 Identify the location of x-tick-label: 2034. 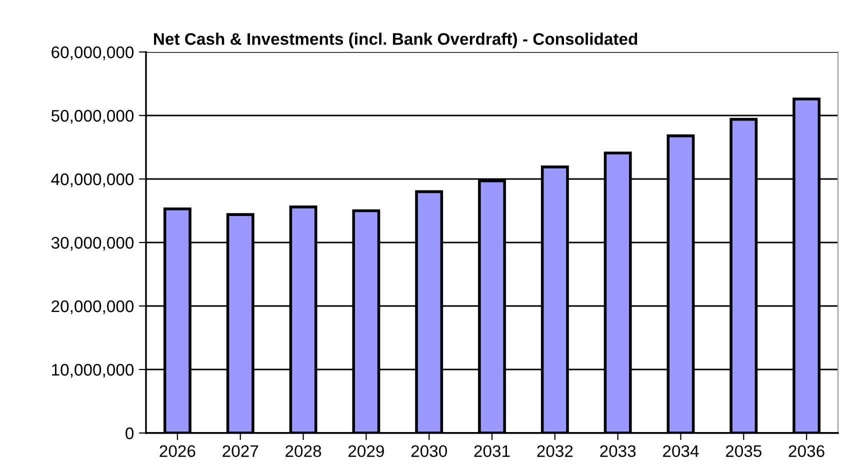
(681, 451).